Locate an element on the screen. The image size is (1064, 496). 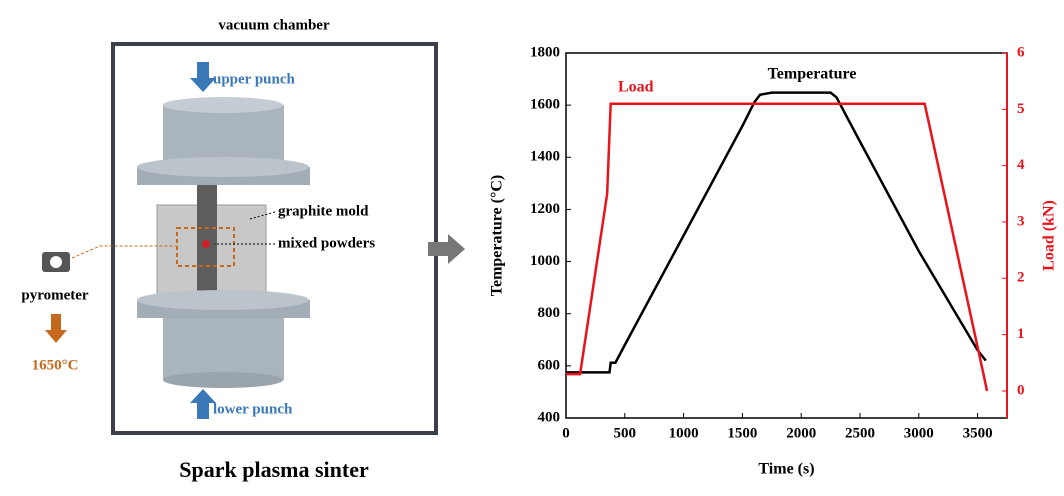
upper-cylinder-top is located at coordinates (223, 105).